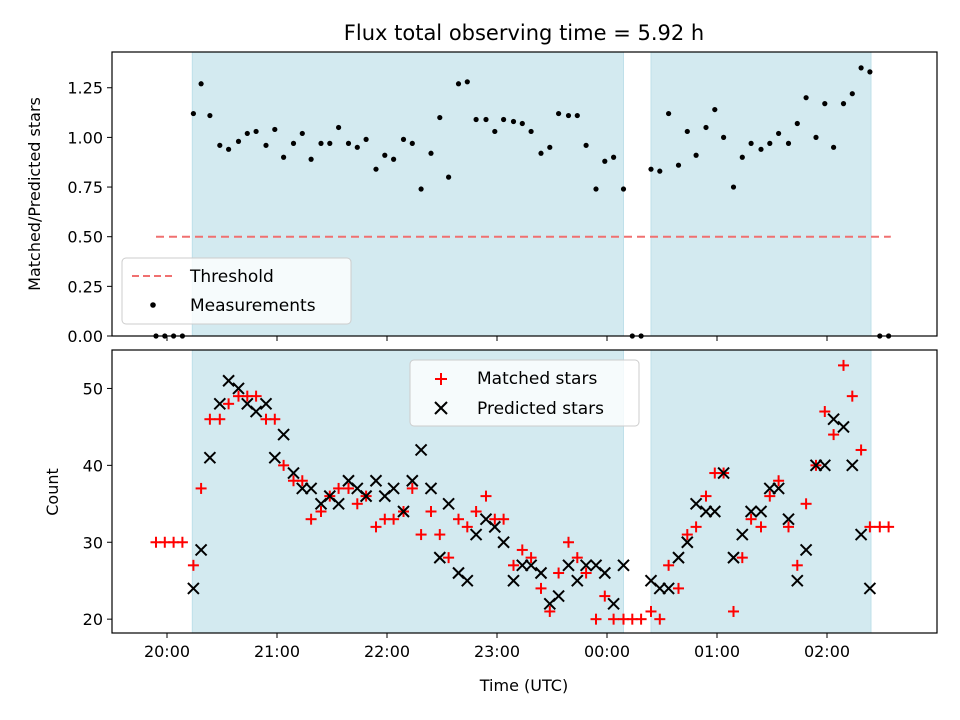 The height and width of the screenshot is (720, 960). I want to click on legend-predicted-label: Predicted stars, so click(540, 409).